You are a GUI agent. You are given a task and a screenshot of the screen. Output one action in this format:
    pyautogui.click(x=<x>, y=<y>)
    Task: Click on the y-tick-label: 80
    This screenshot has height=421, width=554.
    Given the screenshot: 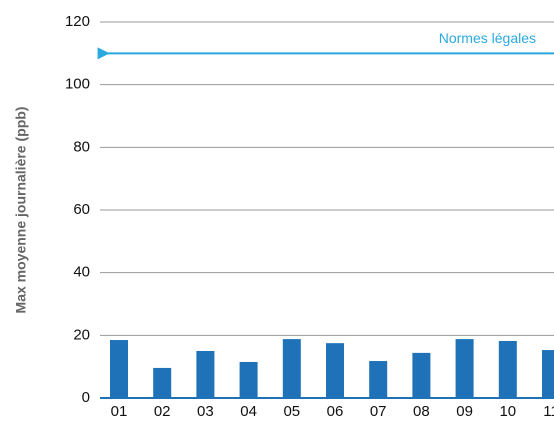 What is the action you would take?
    pyautogui.click(x=81, y=146)
    